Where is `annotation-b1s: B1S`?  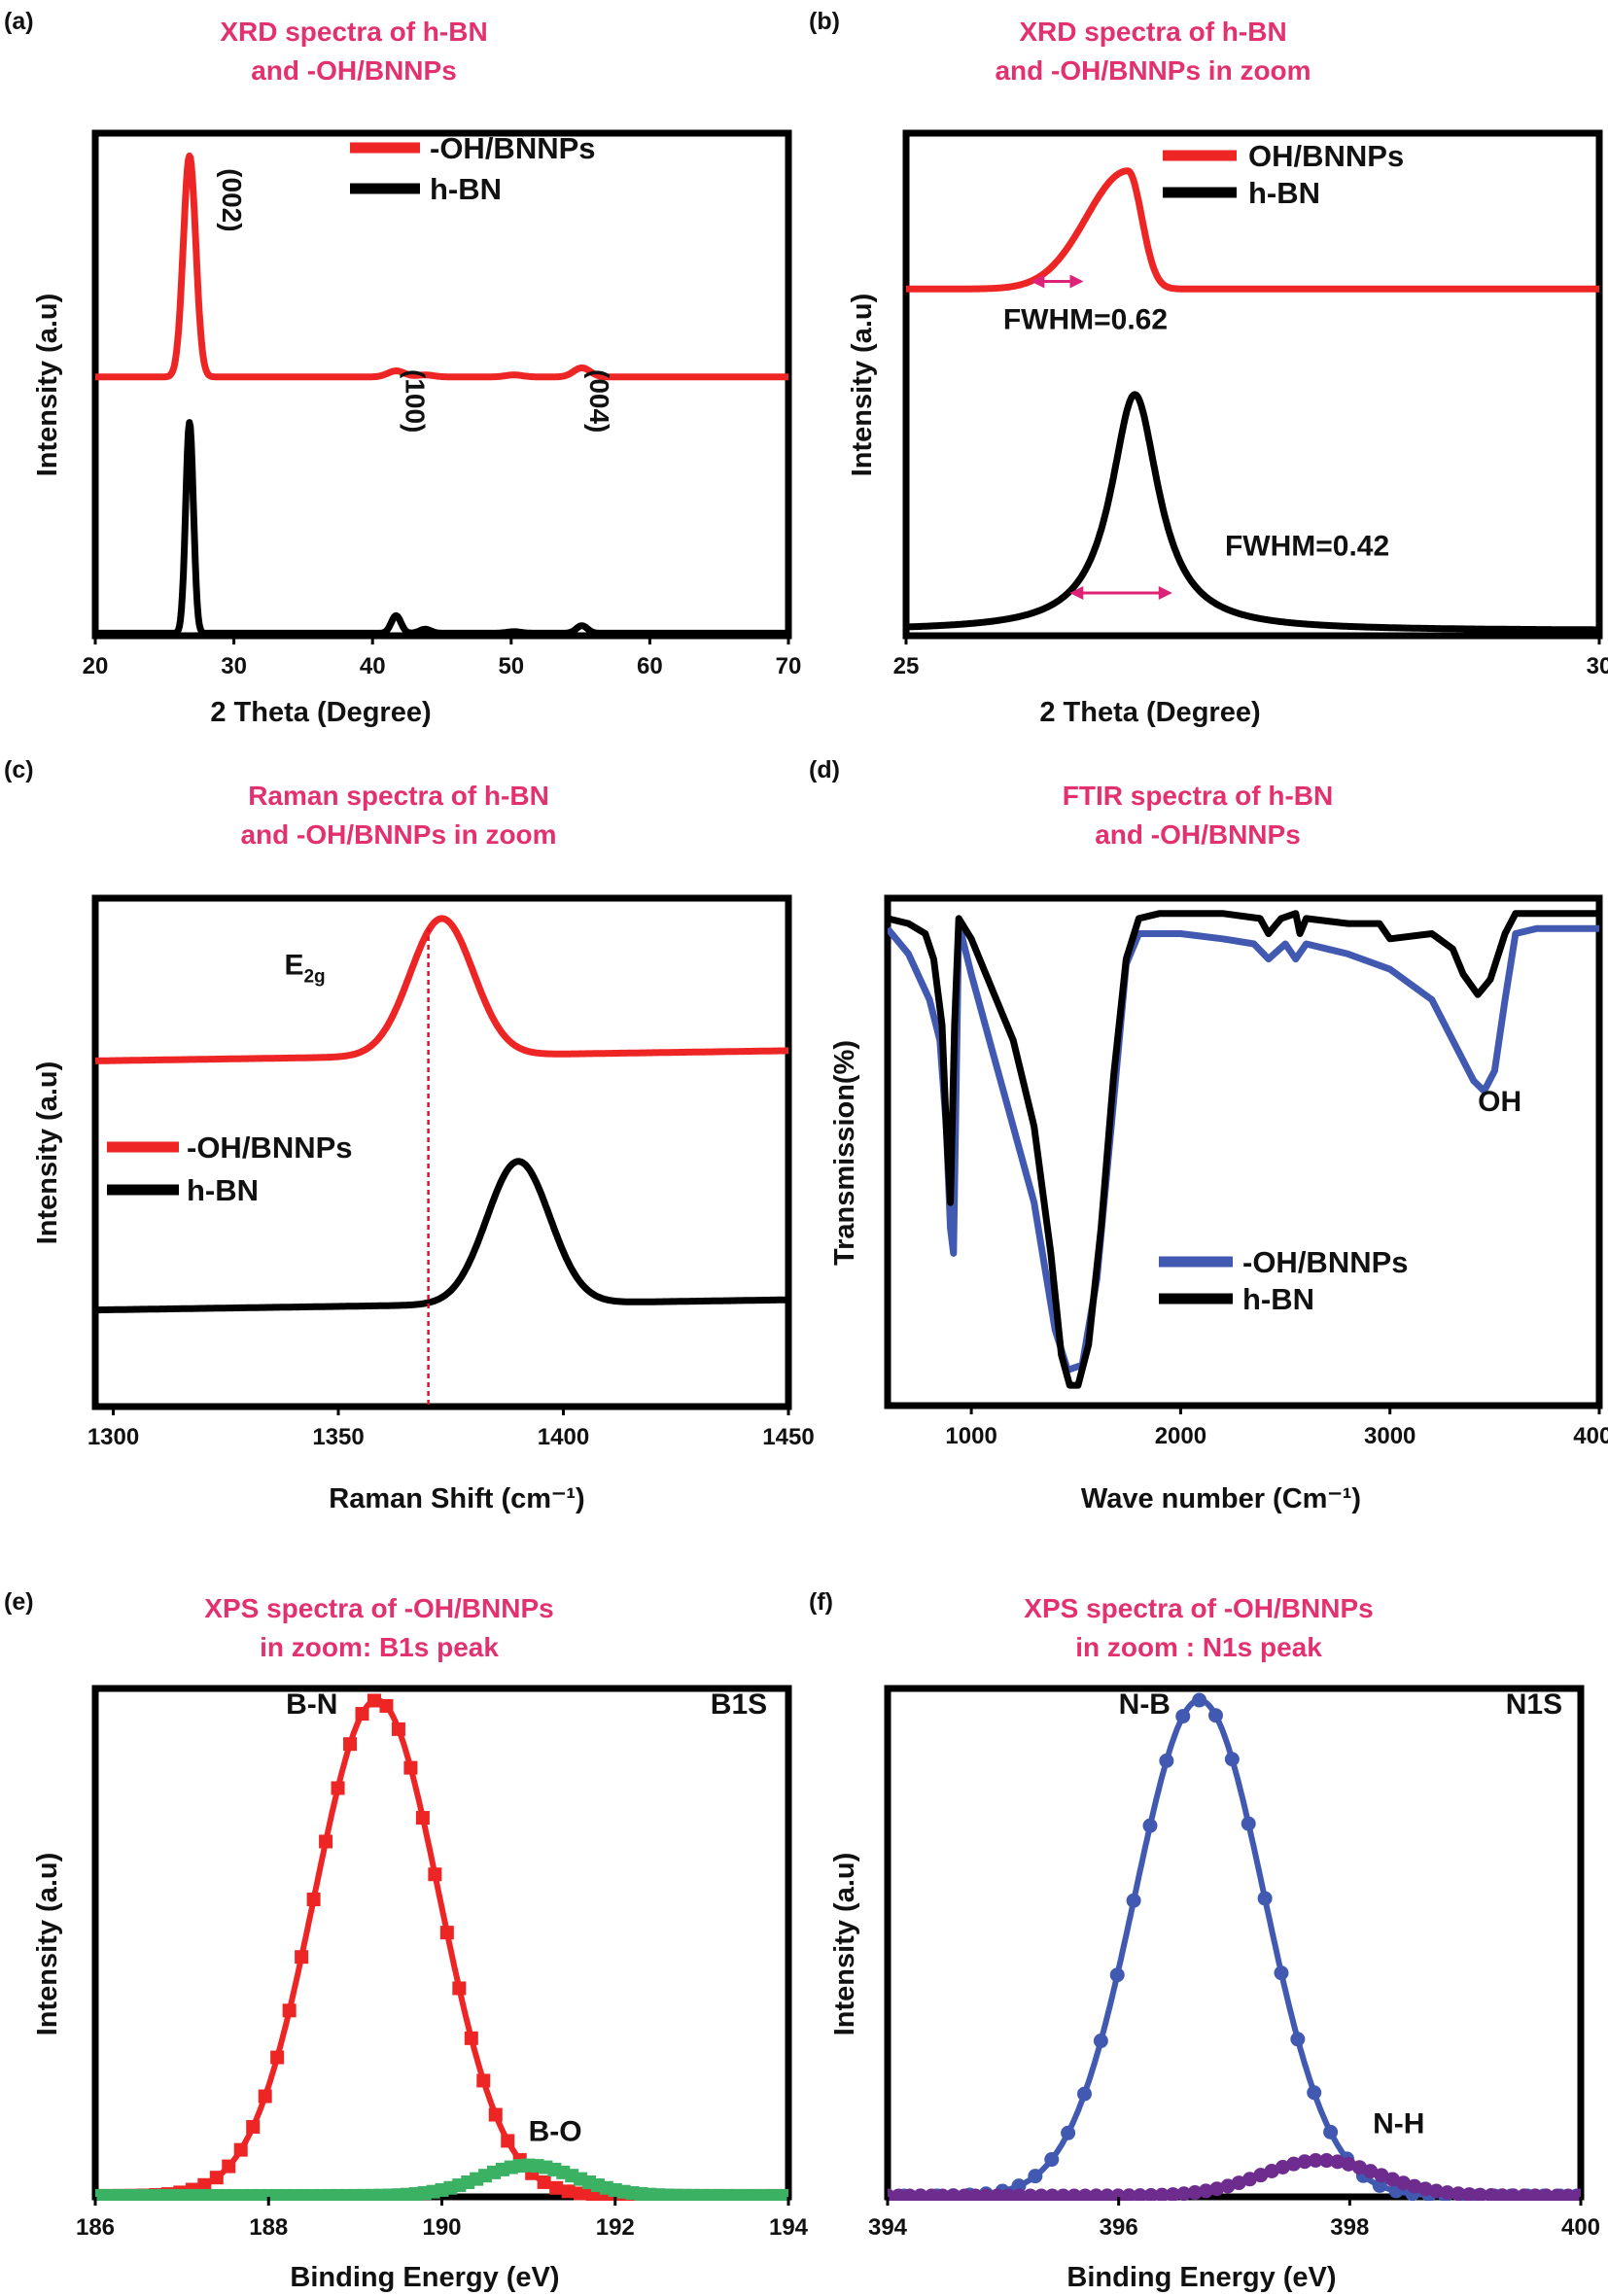
annotation-b1s: B1S is located at coordinates (739, 1704).